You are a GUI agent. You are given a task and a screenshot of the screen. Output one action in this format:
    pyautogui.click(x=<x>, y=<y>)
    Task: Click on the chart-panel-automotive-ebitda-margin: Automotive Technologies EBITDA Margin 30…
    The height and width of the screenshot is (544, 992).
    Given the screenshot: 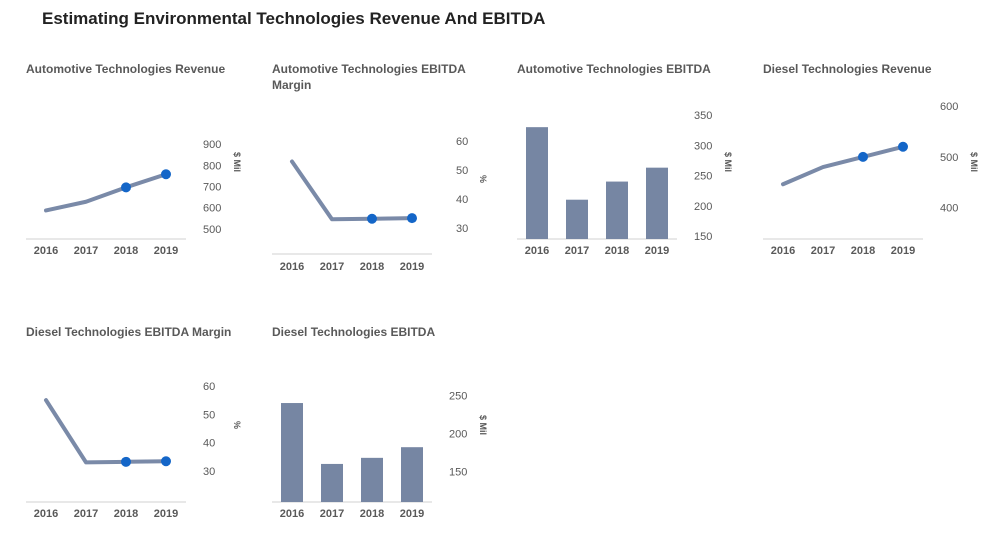 What is the action you would take?
    pyautogui.click(x=392, y=171)
    